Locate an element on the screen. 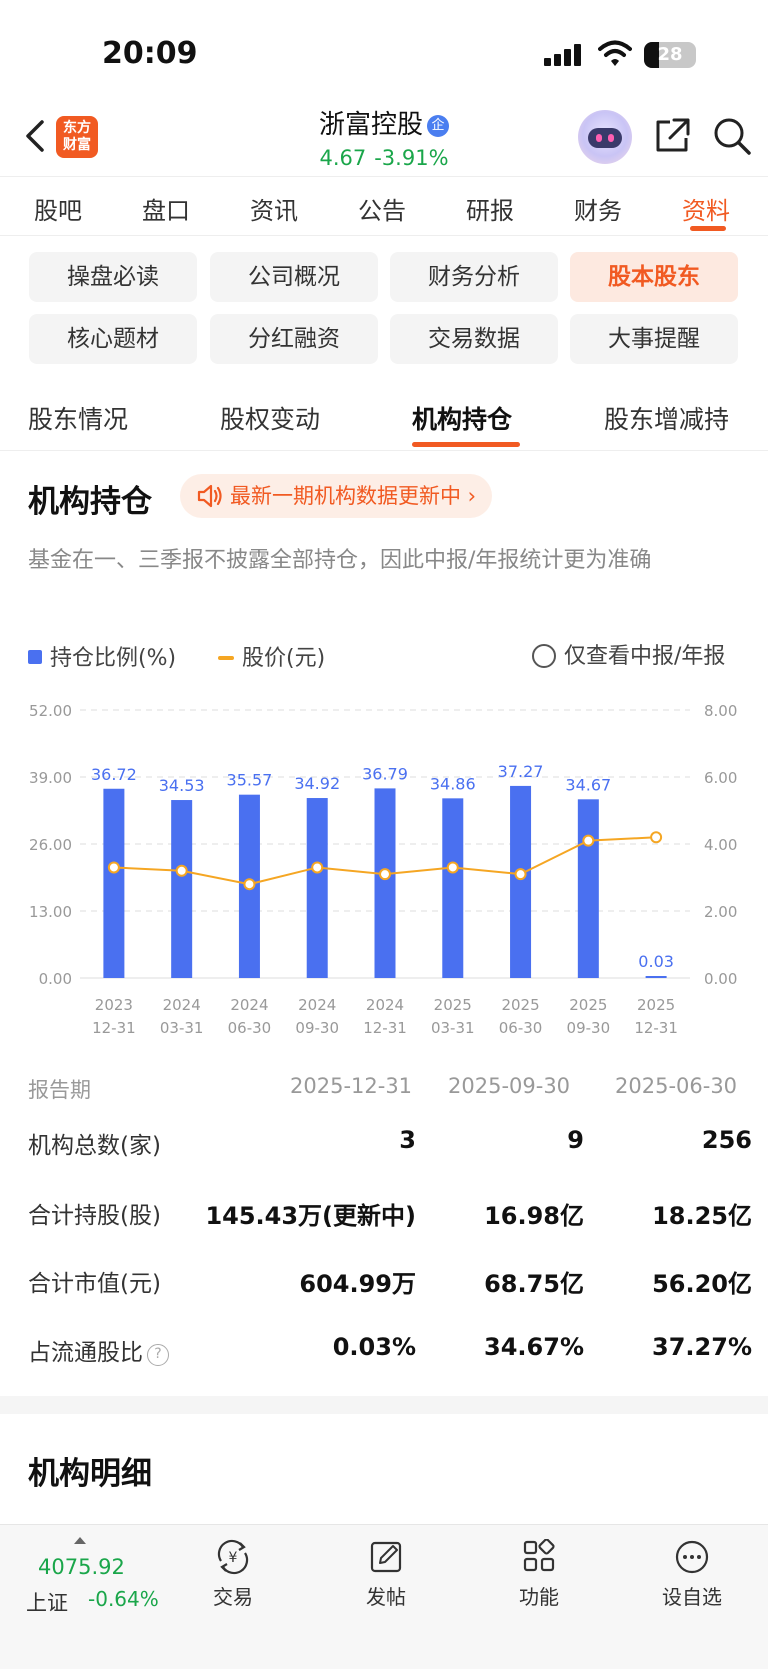 This screenshot has height=1669, width=768. section2-title: 机构明细 is located at coordinates (90, 1474).